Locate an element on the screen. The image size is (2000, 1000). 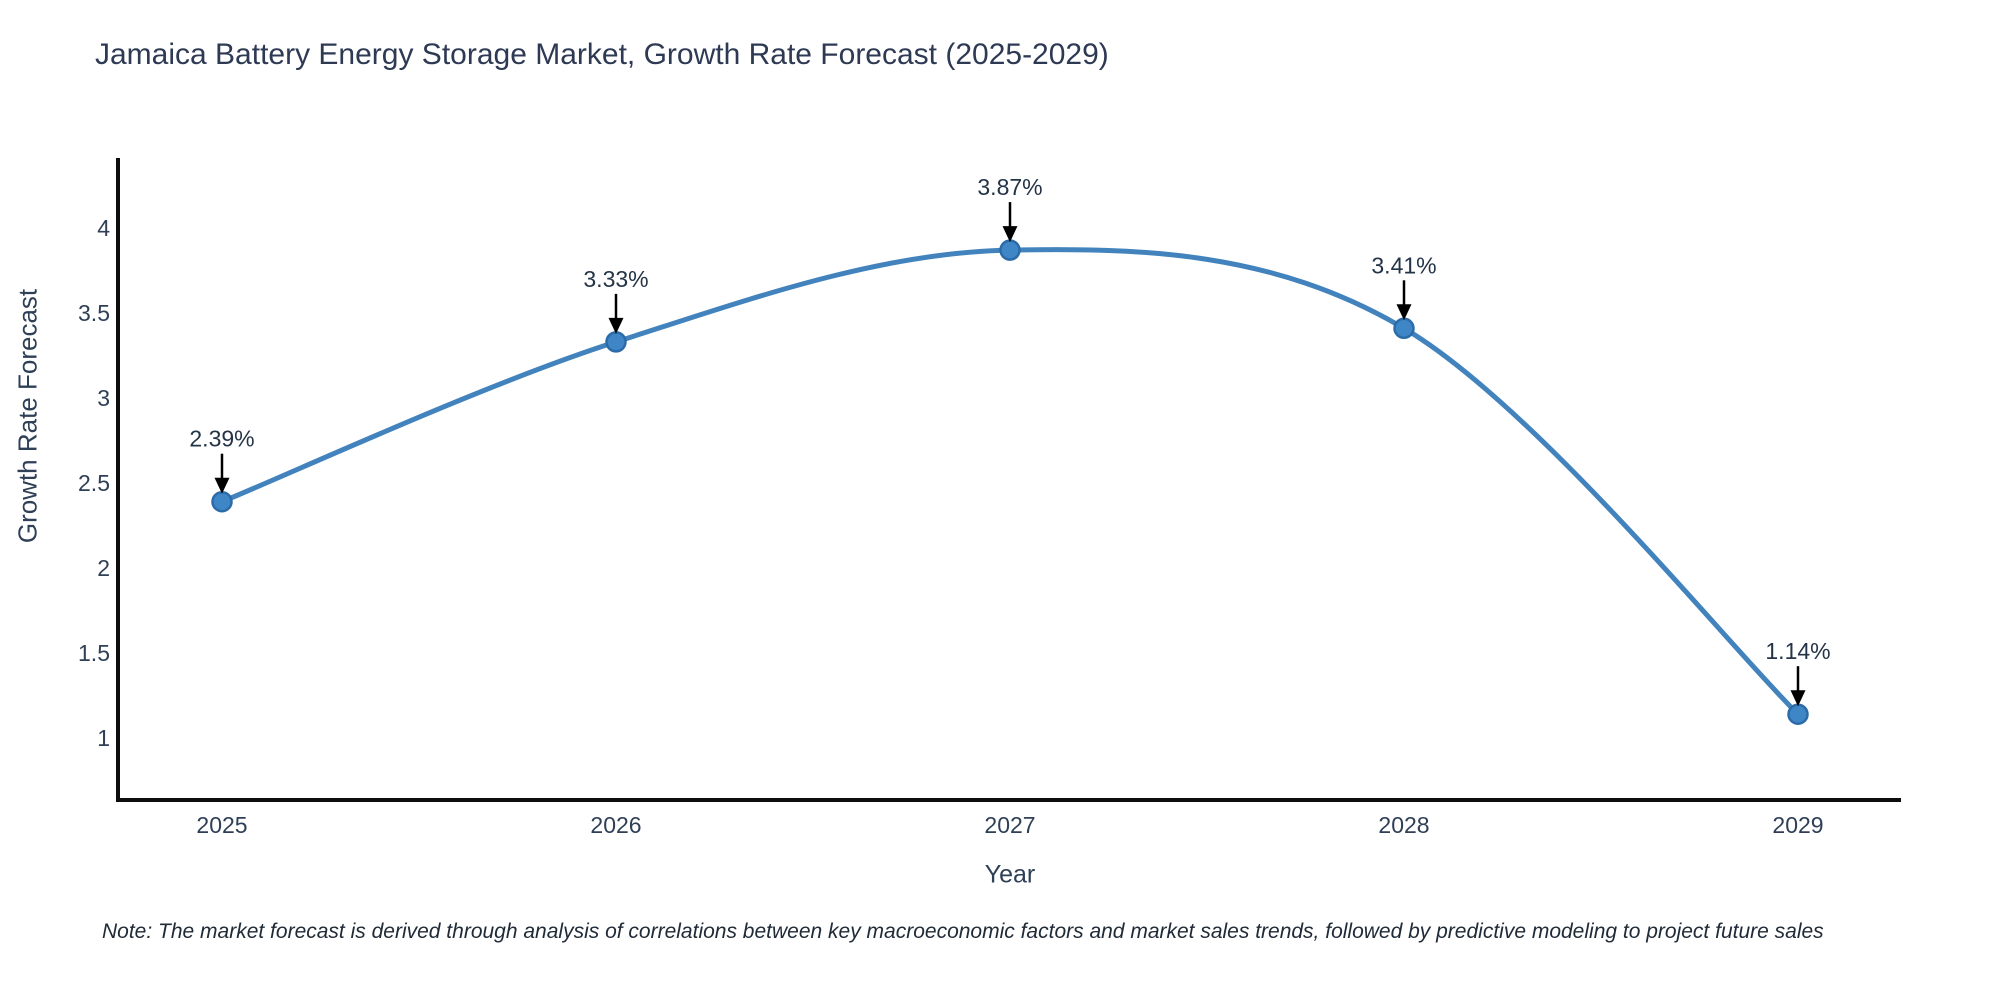
x-tick-label: 2025 is located at coordinates (221, 825).